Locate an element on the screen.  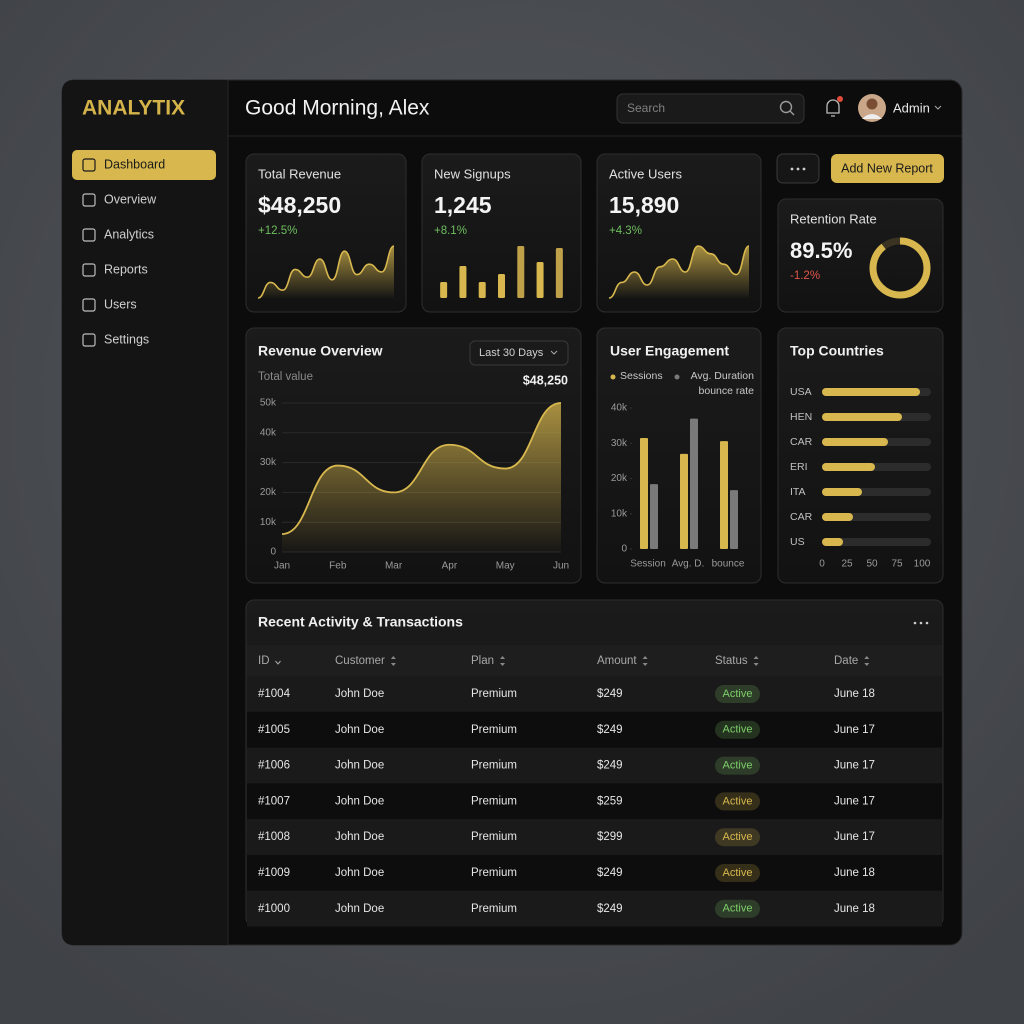
x-tick-label: Session is located at coordinates (648, 564).